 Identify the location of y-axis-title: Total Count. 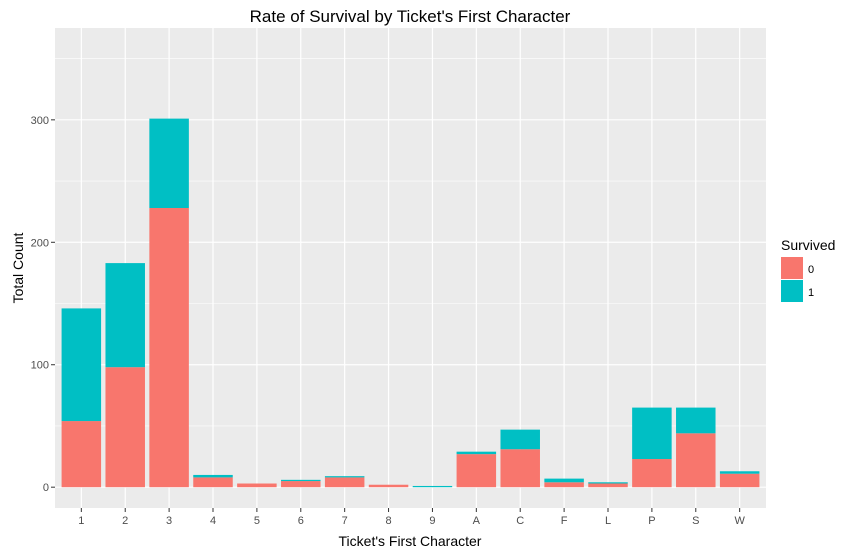
(18, 267).